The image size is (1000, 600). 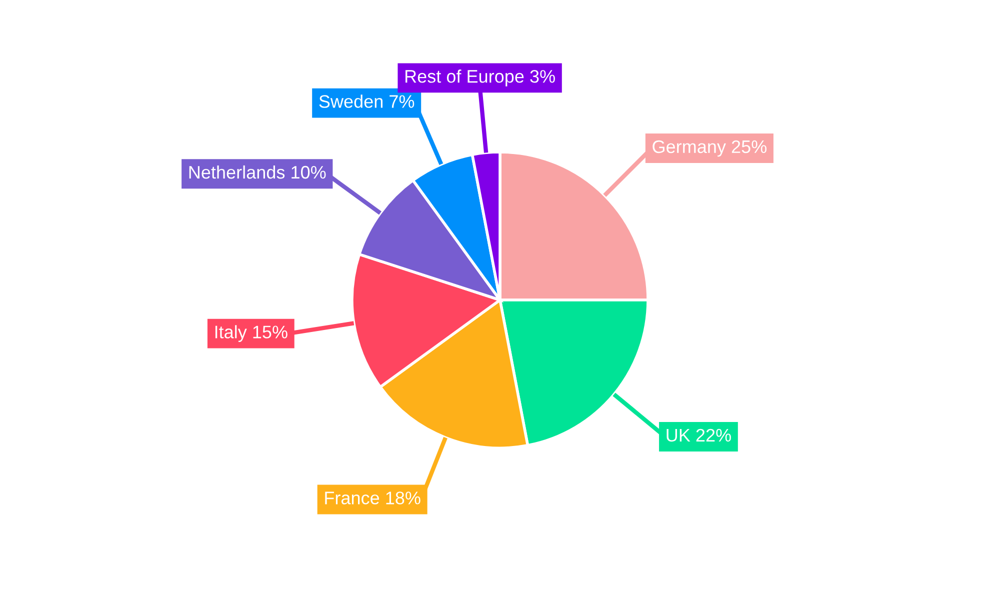 I want to click on slice-label: Italy 15%, so click(x=251, y=333).